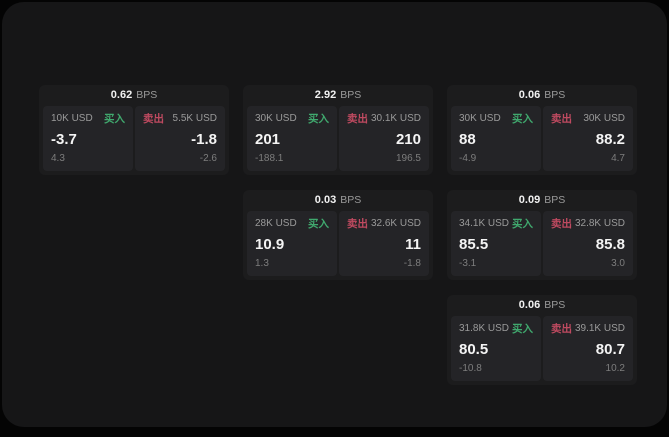  What do you see at coordinates (484, 328) in the screenshot?
I see `buy-amount: 31.8K USD` at bounding box center [484, 328].